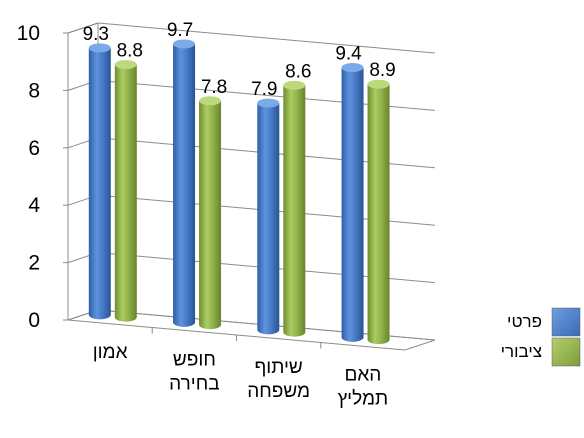  I want to click on data-label: 9.4, so click(348, 54).